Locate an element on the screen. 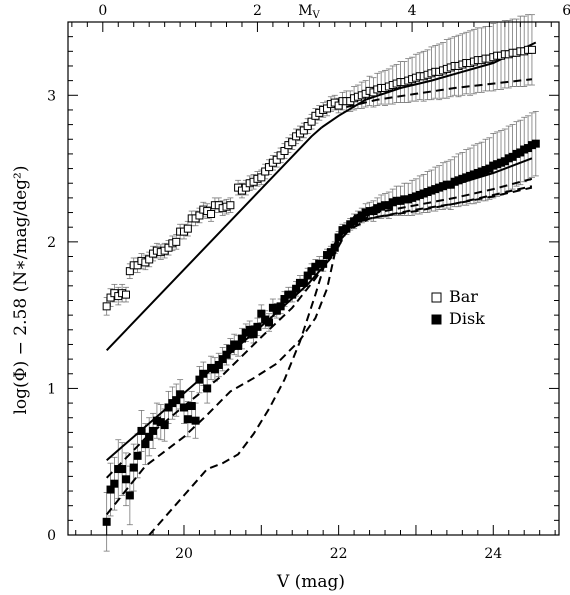  x-tick-label: 24 is located at coordinates (493, 554).